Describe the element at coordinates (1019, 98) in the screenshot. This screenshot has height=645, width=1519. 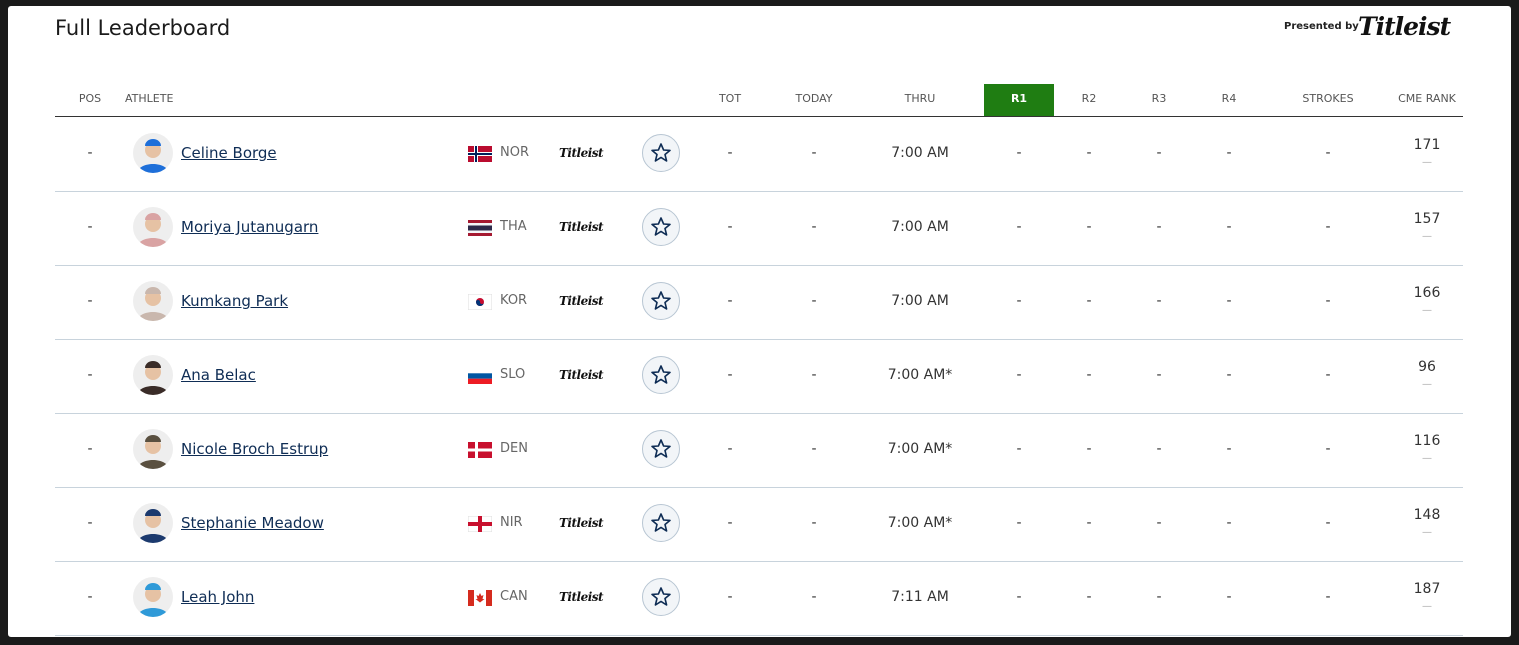
I see `column-header: R1` at that location.